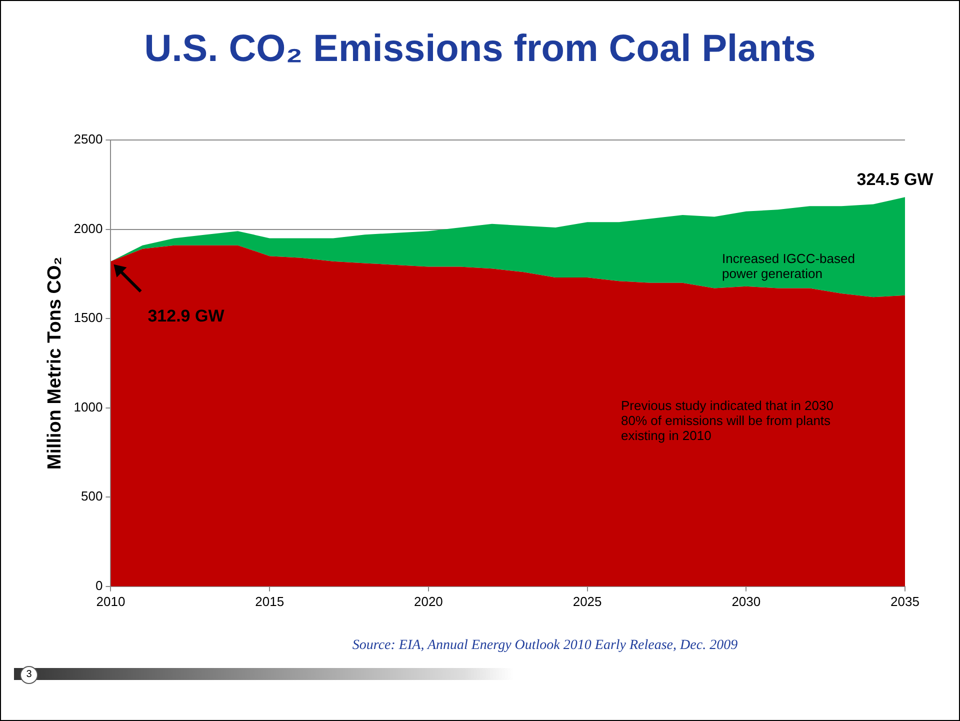  Describe the element at coordinates (88, 406) in the screenshot. I see `y-tick-label: 1000` at that location.